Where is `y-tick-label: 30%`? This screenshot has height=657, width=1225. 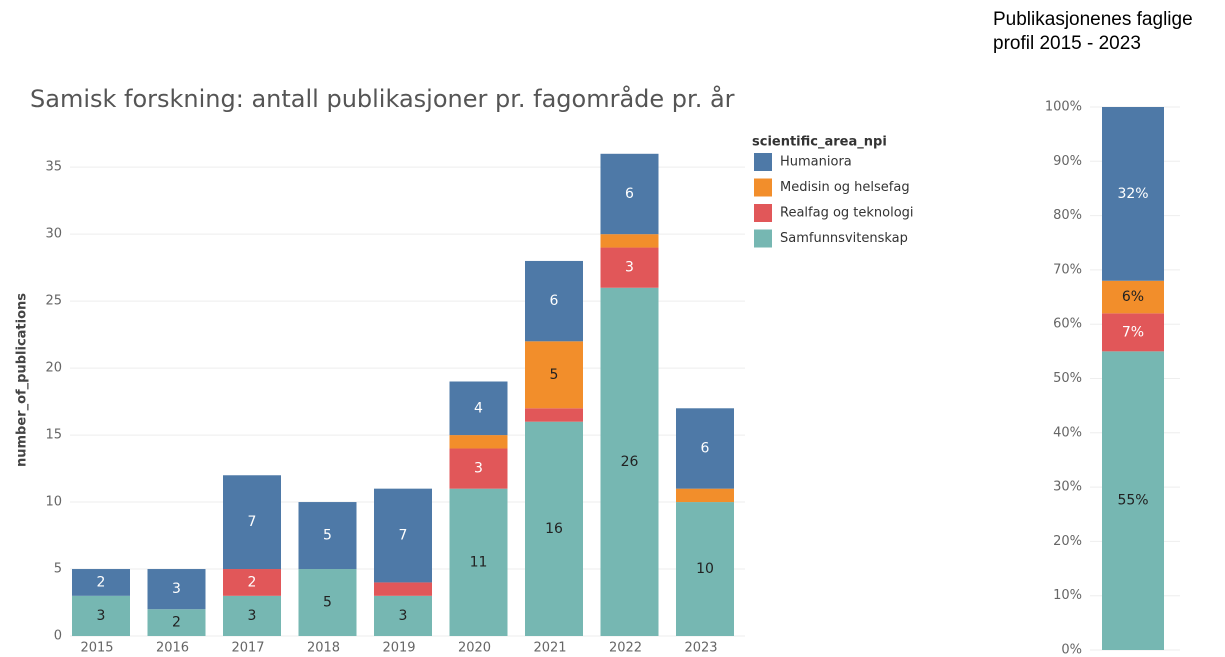 y-tick-label: 30% is located at coordinates (1067, 487).